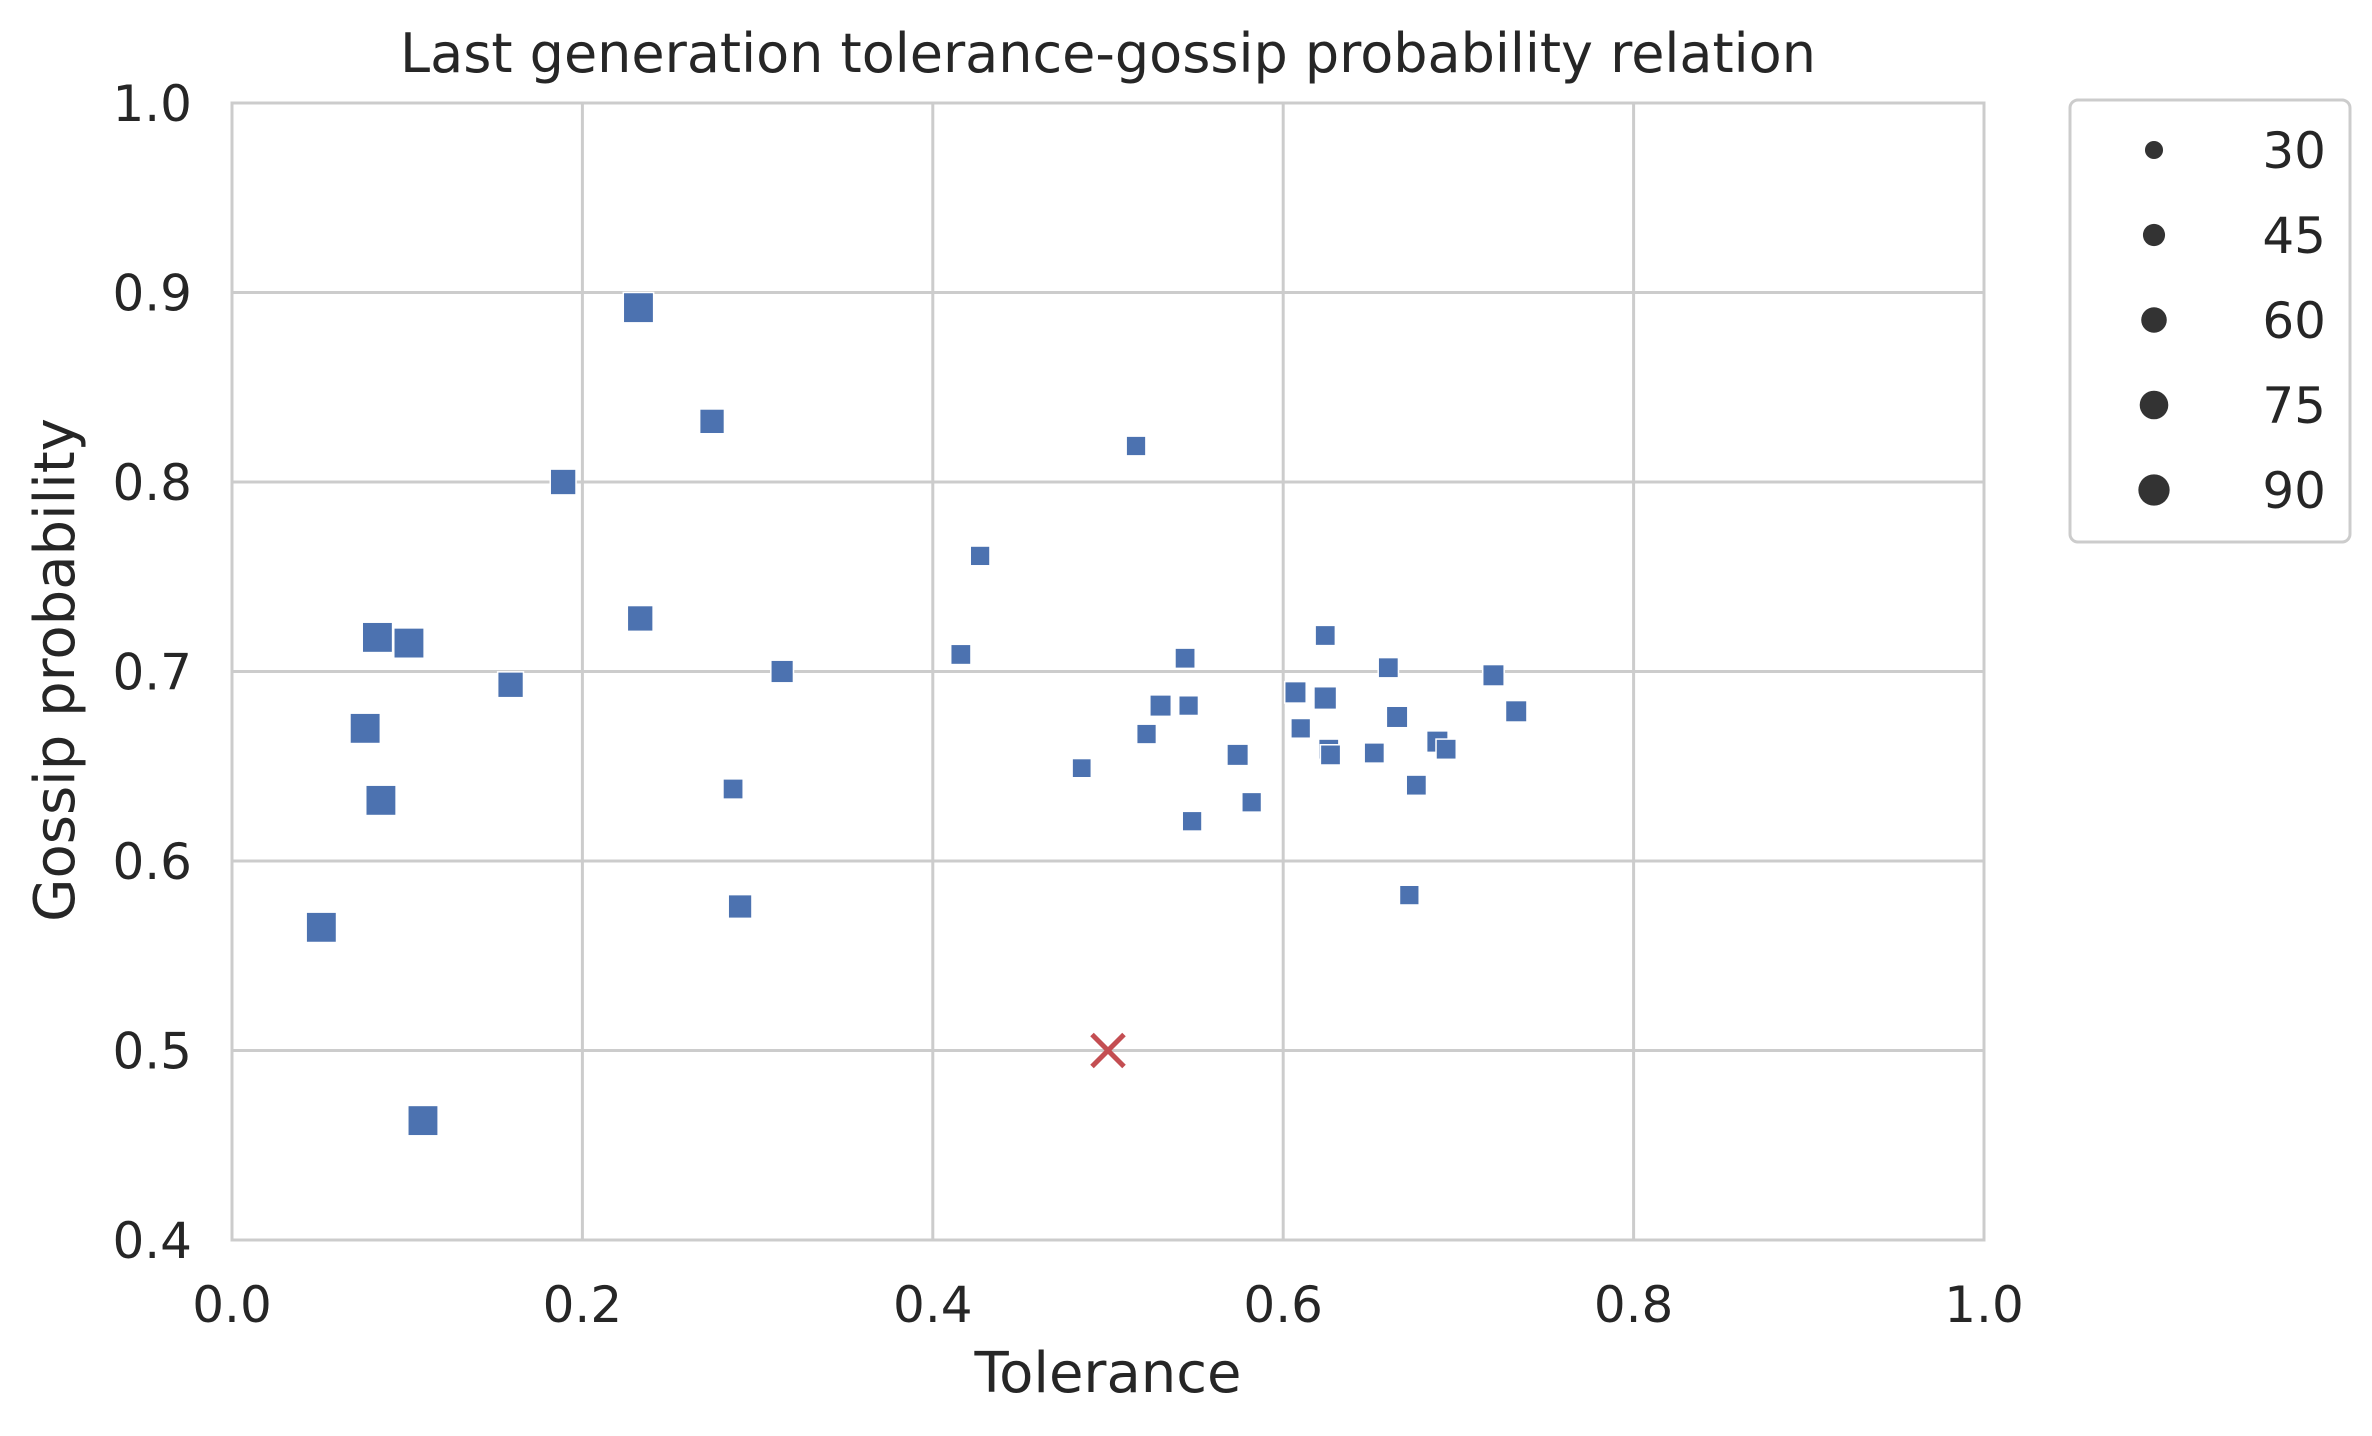 The height and width of the screenshot is (1436, 2372). I want to click on legend-label: 90, so click(2294, 491).